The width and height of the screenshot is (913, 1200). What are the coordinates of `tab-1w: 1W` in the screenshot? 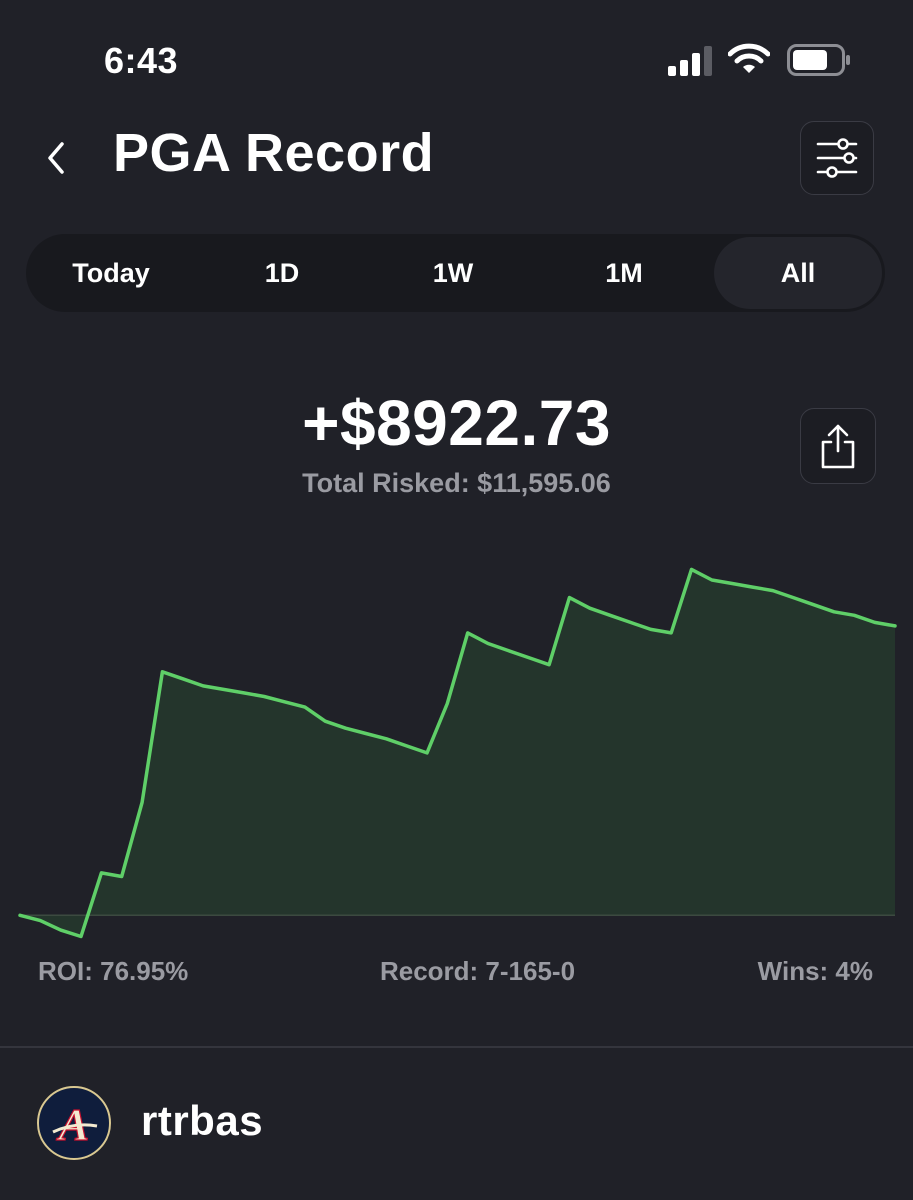 It's located at (453, 272).